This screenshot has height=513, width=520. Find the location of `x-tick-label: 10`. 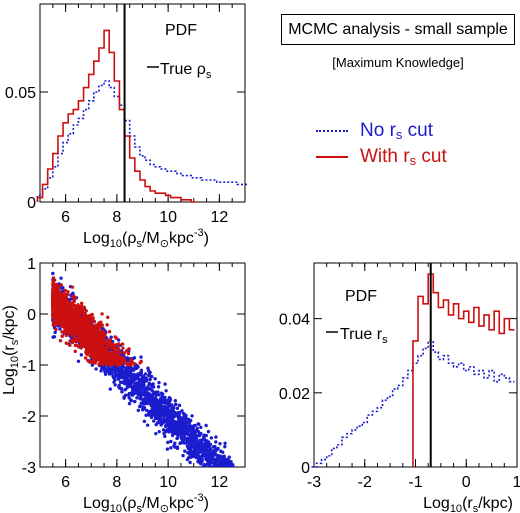

x-tick-label: 10 is located at coordinates (168, 217).